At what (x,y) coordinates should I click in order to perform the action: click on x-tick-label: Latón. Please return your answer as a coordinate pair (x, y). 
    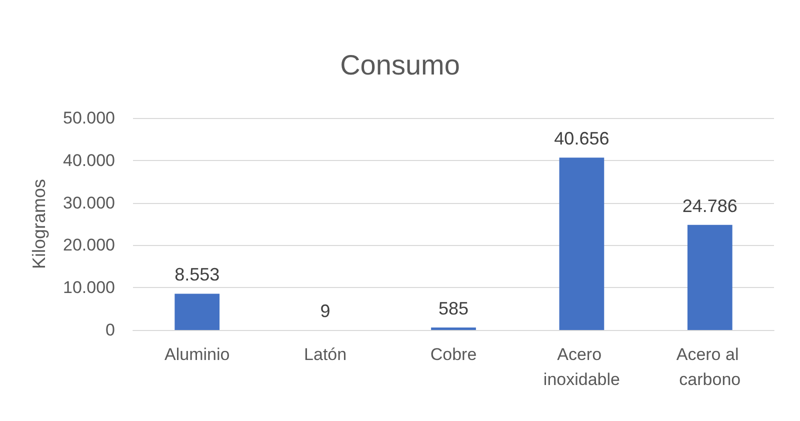
    Looking at the image, I should click on (325, 354).